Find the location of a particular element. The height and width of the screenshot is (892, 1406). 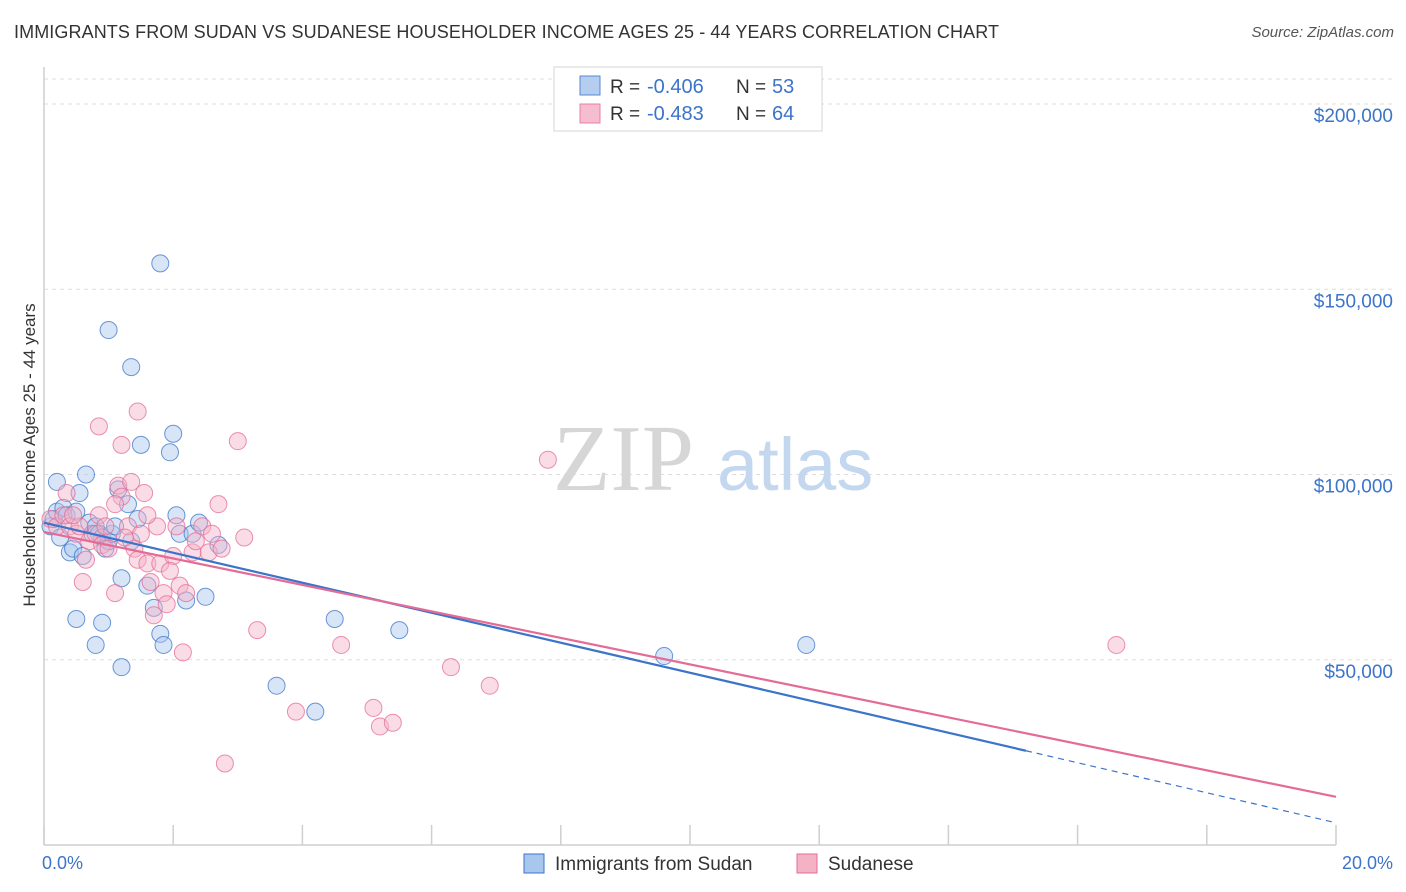

legend-n-label-2: N = is located at coordinates (751, 114).